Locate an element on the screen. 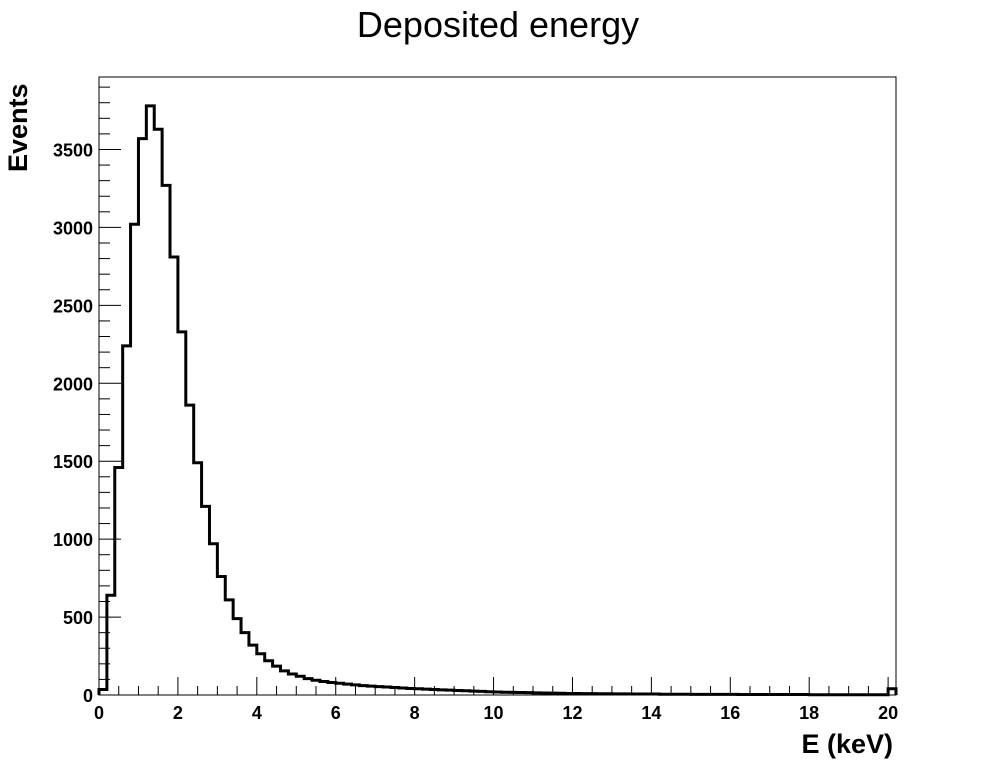  x-tick-label: 8 is located at coordinates (415, 713).